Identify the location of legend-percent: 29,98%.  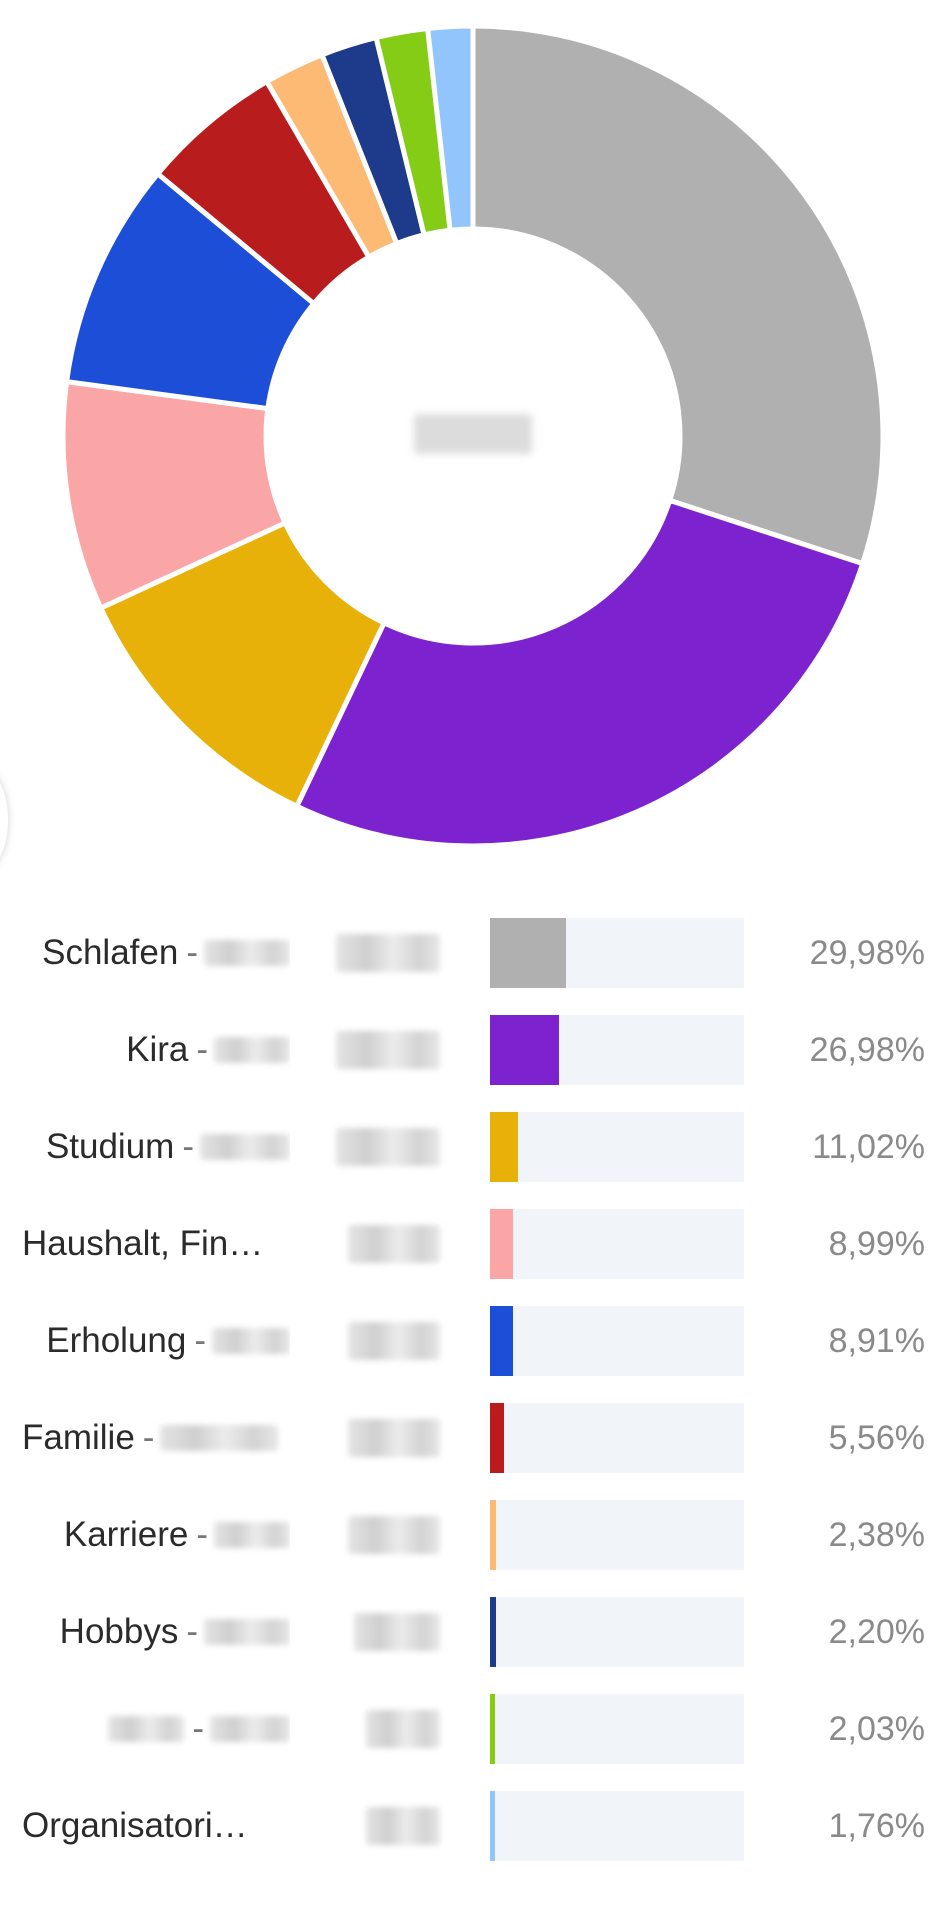
(867, 952).